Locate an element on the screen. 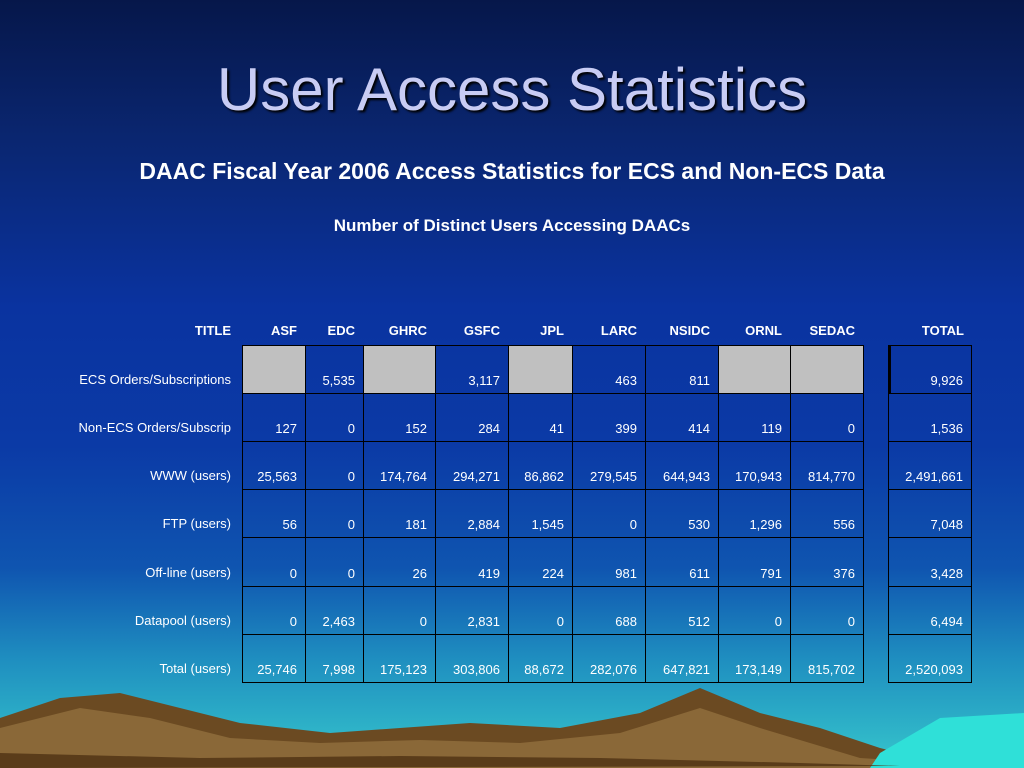  row-label: Datapool (users) is located at coordinates (182, 620).